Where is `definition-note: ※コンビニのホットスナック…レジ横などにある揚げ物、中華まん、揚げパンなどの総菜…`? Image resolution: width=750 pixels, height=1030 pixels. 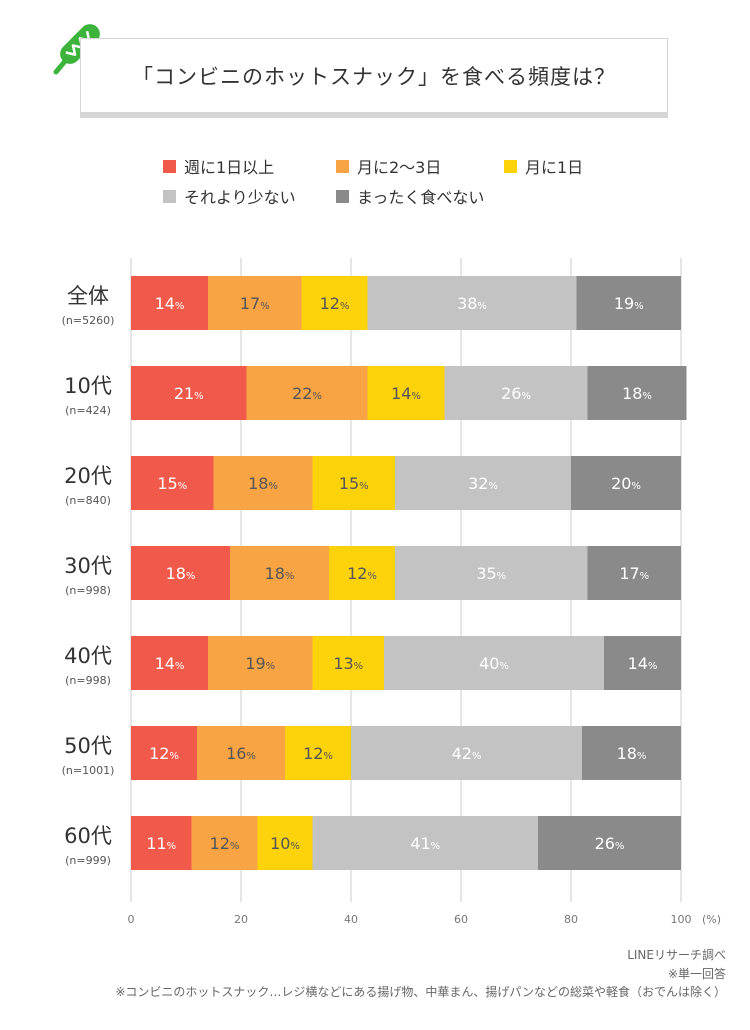
definition-note: ※コンビニのホットスナック…レジ横などにある揚げ物、中華まん、揚げパンなどの総菜… is located at coordinates (420, 992).